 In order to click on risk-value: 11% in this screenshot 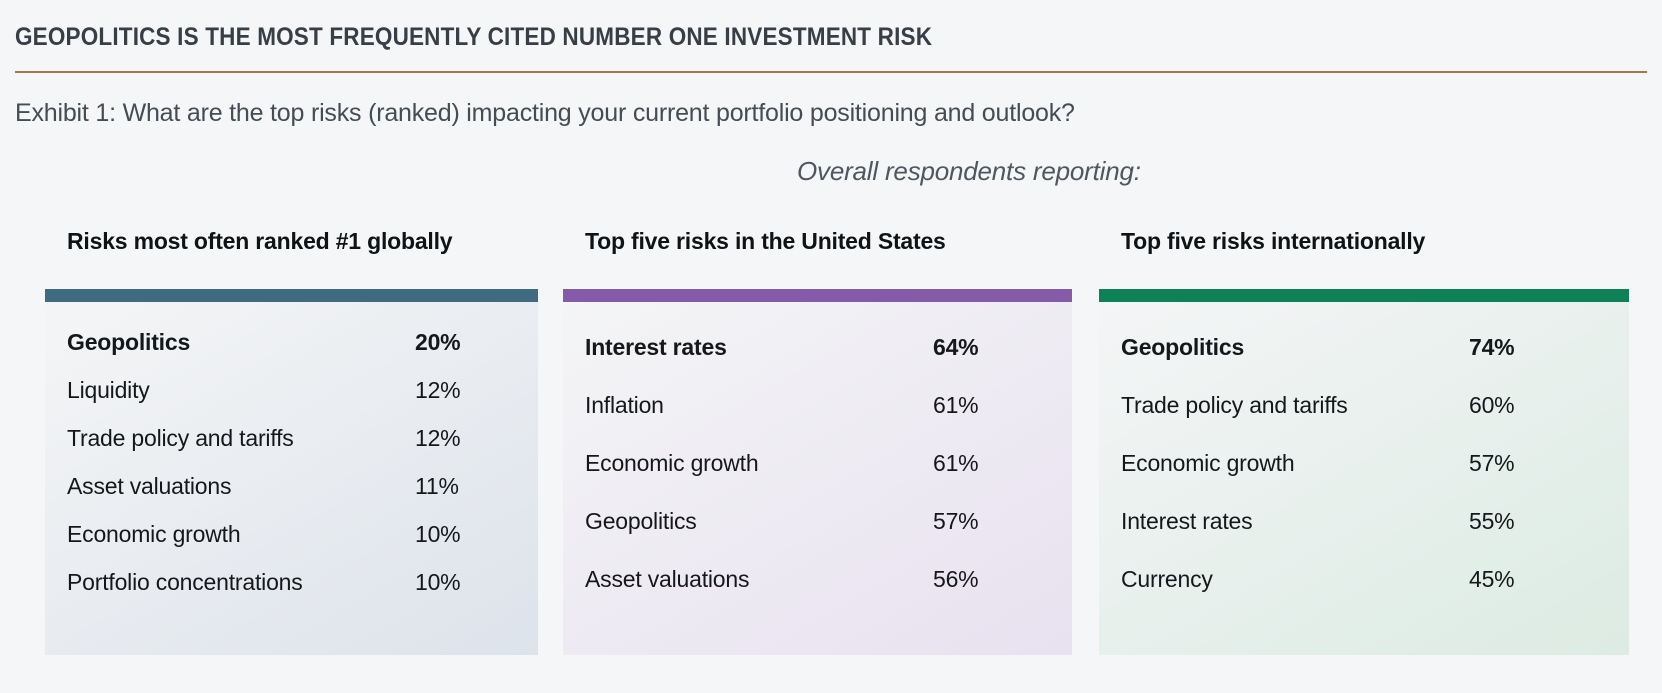, I will do `click(437, 485)`.